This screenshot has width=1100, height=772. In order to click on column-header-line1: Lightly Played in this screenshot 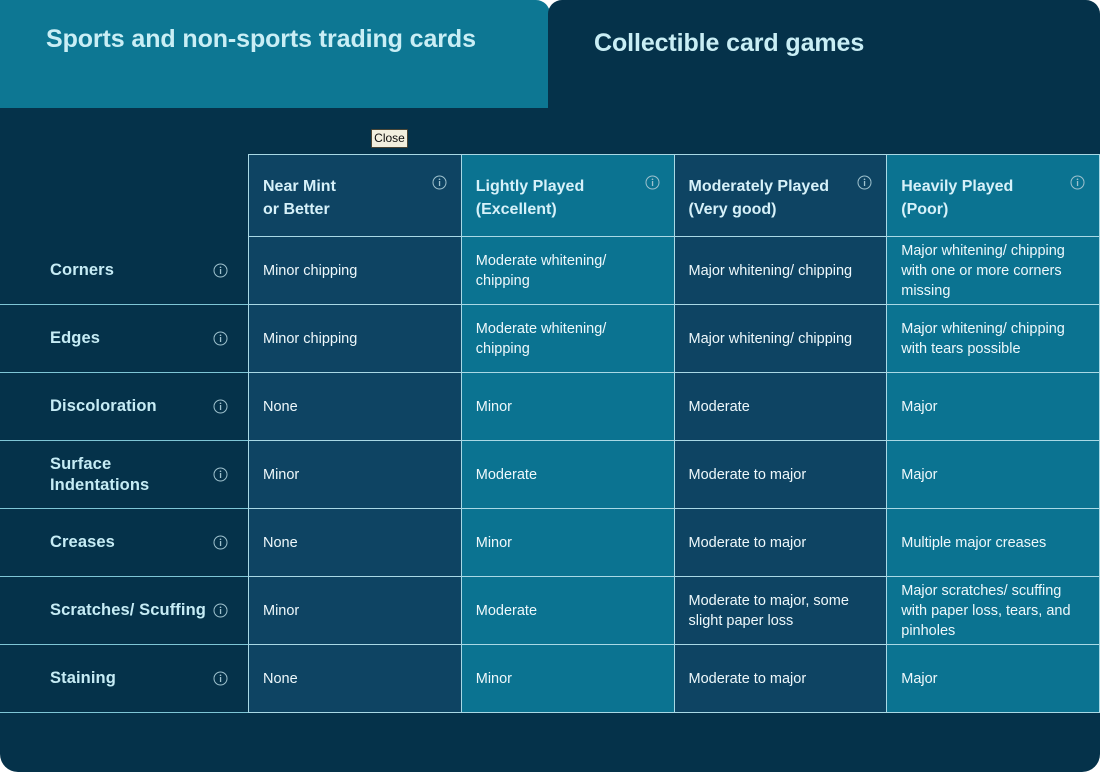, I will do `click(530, 186)`.